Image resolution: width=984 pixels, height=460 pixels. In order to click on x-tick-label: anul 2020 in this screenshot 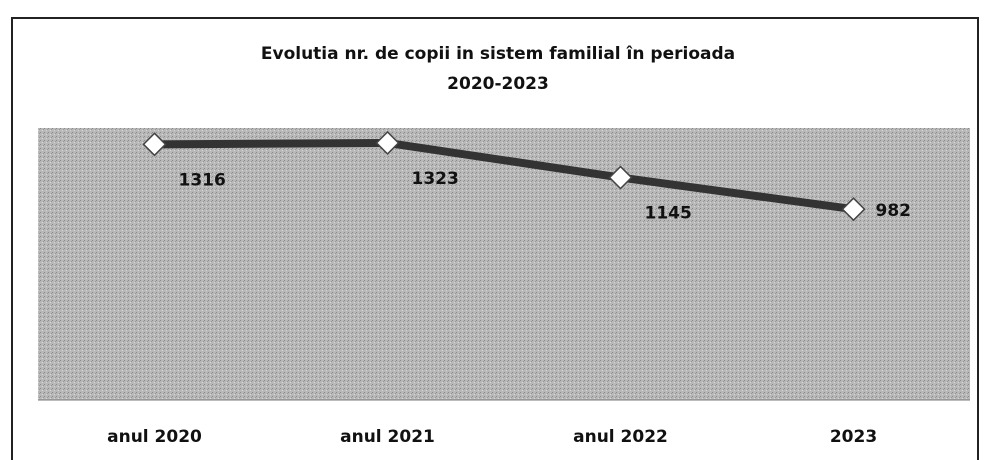, I will do `click(154, 437)`.